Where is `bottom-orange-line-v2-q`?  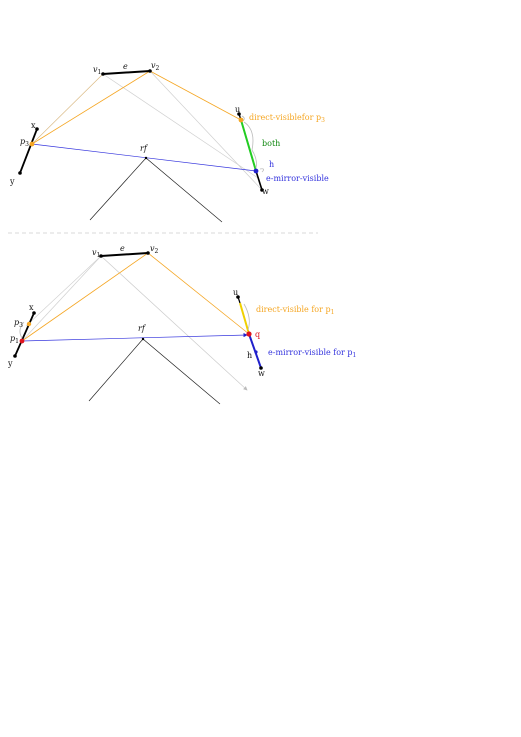 bottom-orange-line-v2-q is located at coordinates (198, 293).